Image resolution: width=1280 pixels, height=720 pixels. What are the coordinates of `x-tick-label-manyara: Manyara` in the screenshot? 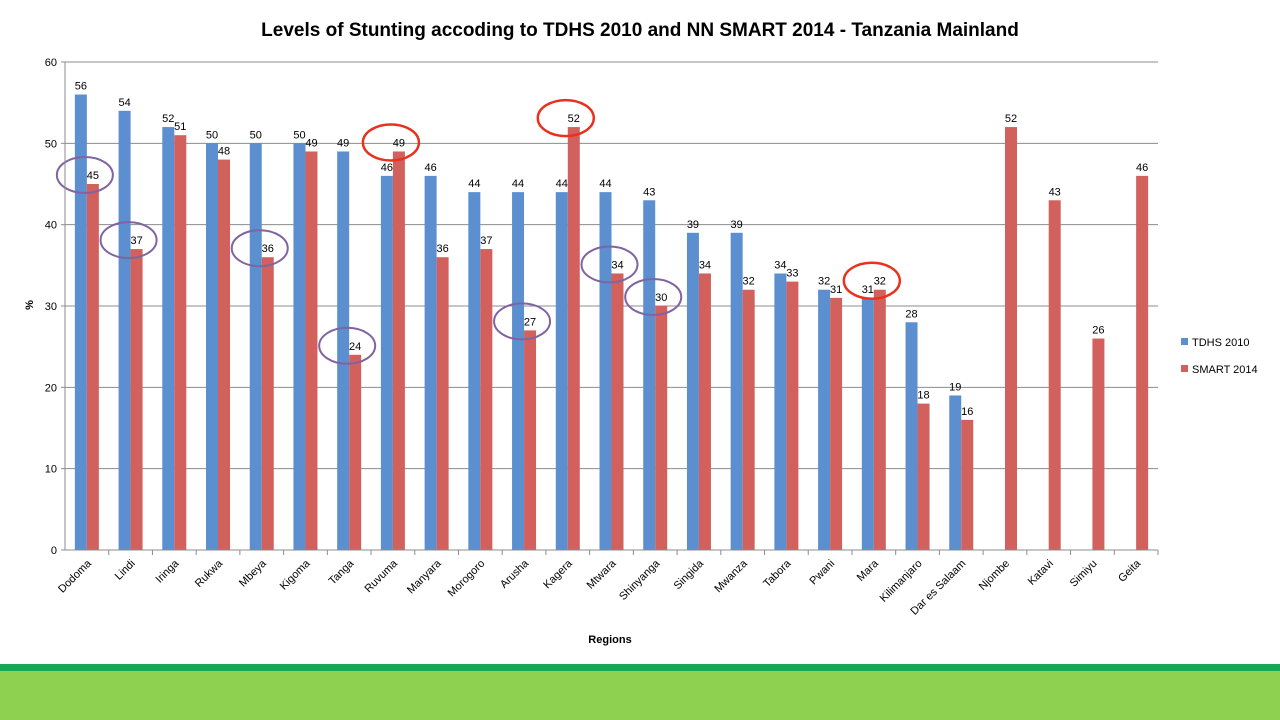 It's located at (424, 576).